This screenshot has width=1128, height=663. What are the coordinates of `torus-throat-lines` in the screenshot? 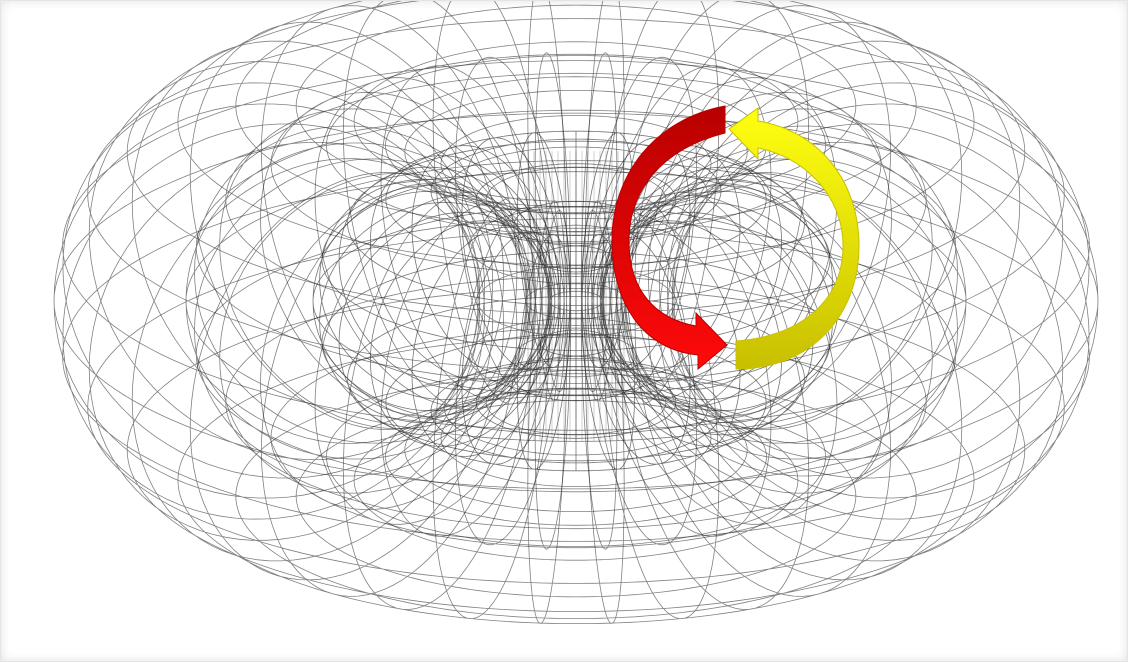 It's located at (576, 296).